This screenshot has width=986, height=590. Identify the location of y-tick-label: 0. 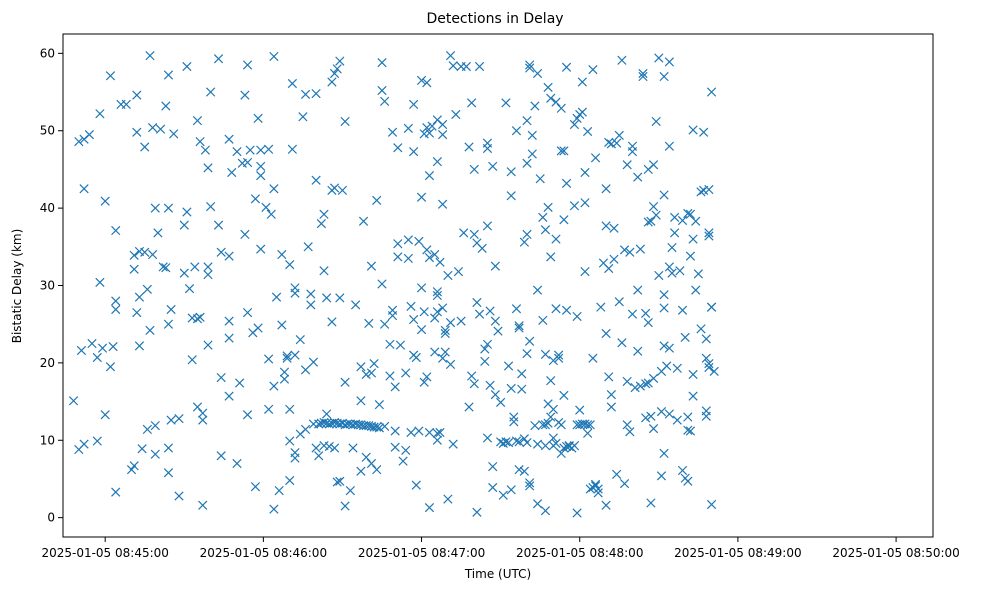
(51, 518).